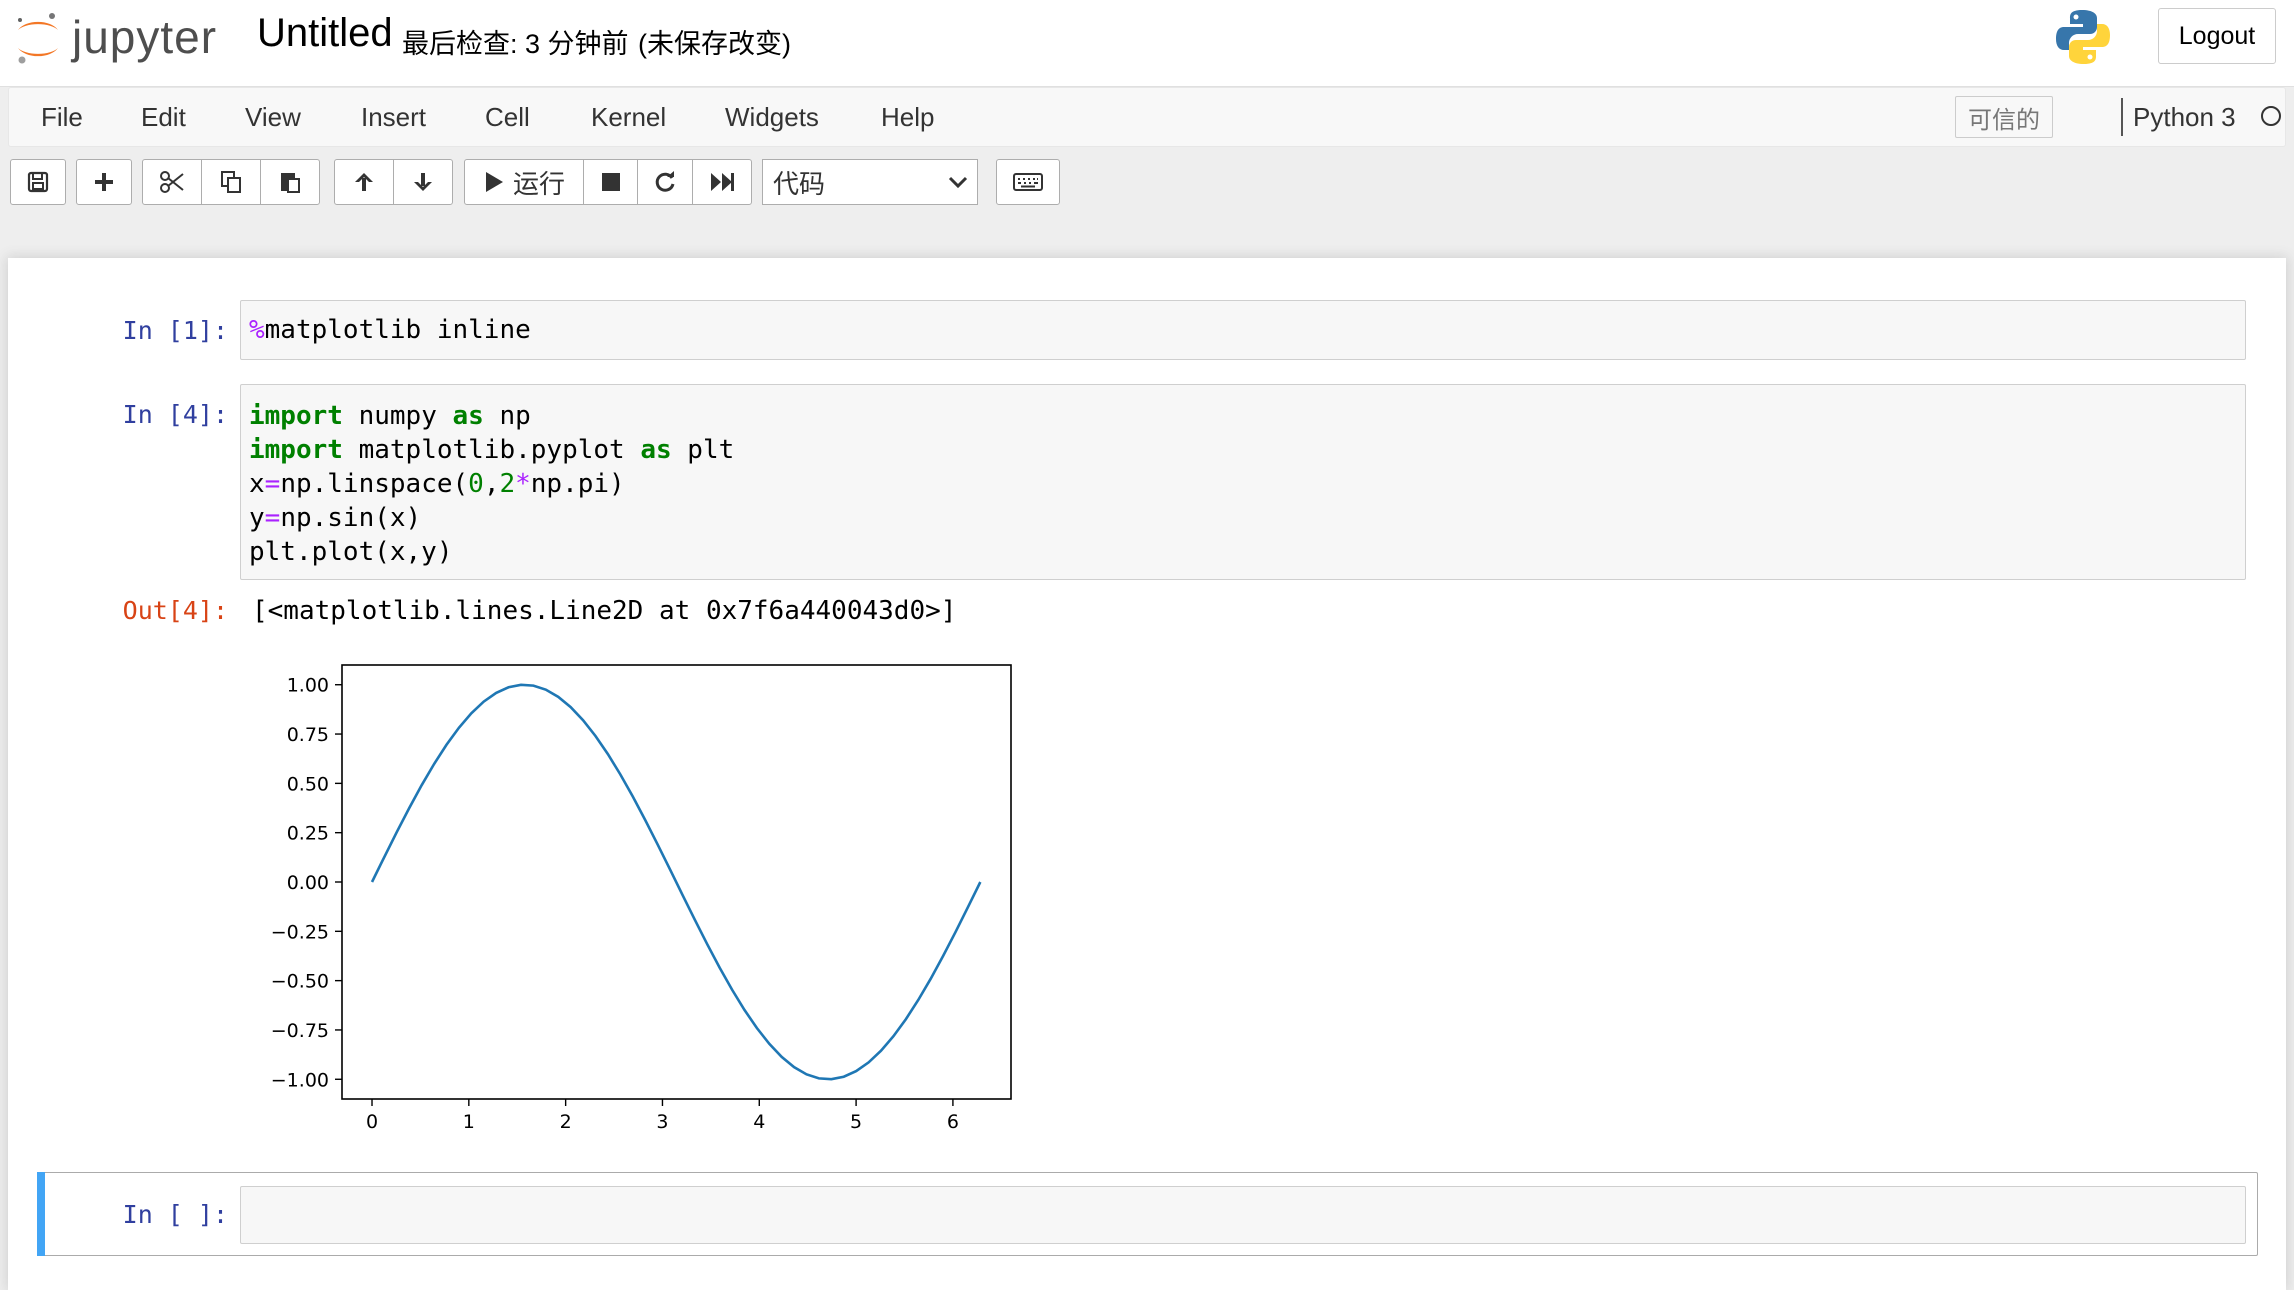 The image size is (2294, 1290). I want to click on x-tick-label: 1, so click(469, 1122).